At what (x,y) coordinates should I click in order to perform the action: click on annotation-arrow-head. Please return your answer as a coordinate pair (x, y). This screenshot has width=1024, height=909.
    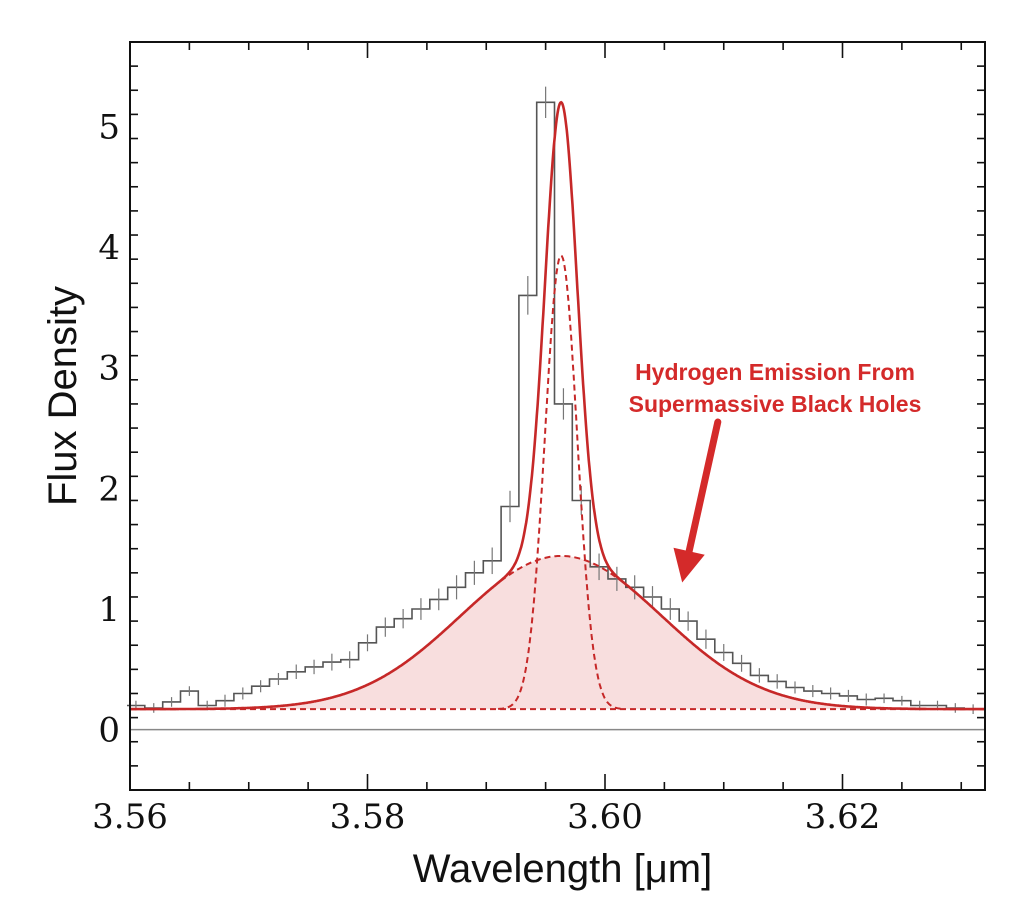
    Looking at the image, I should click on (689, 565).